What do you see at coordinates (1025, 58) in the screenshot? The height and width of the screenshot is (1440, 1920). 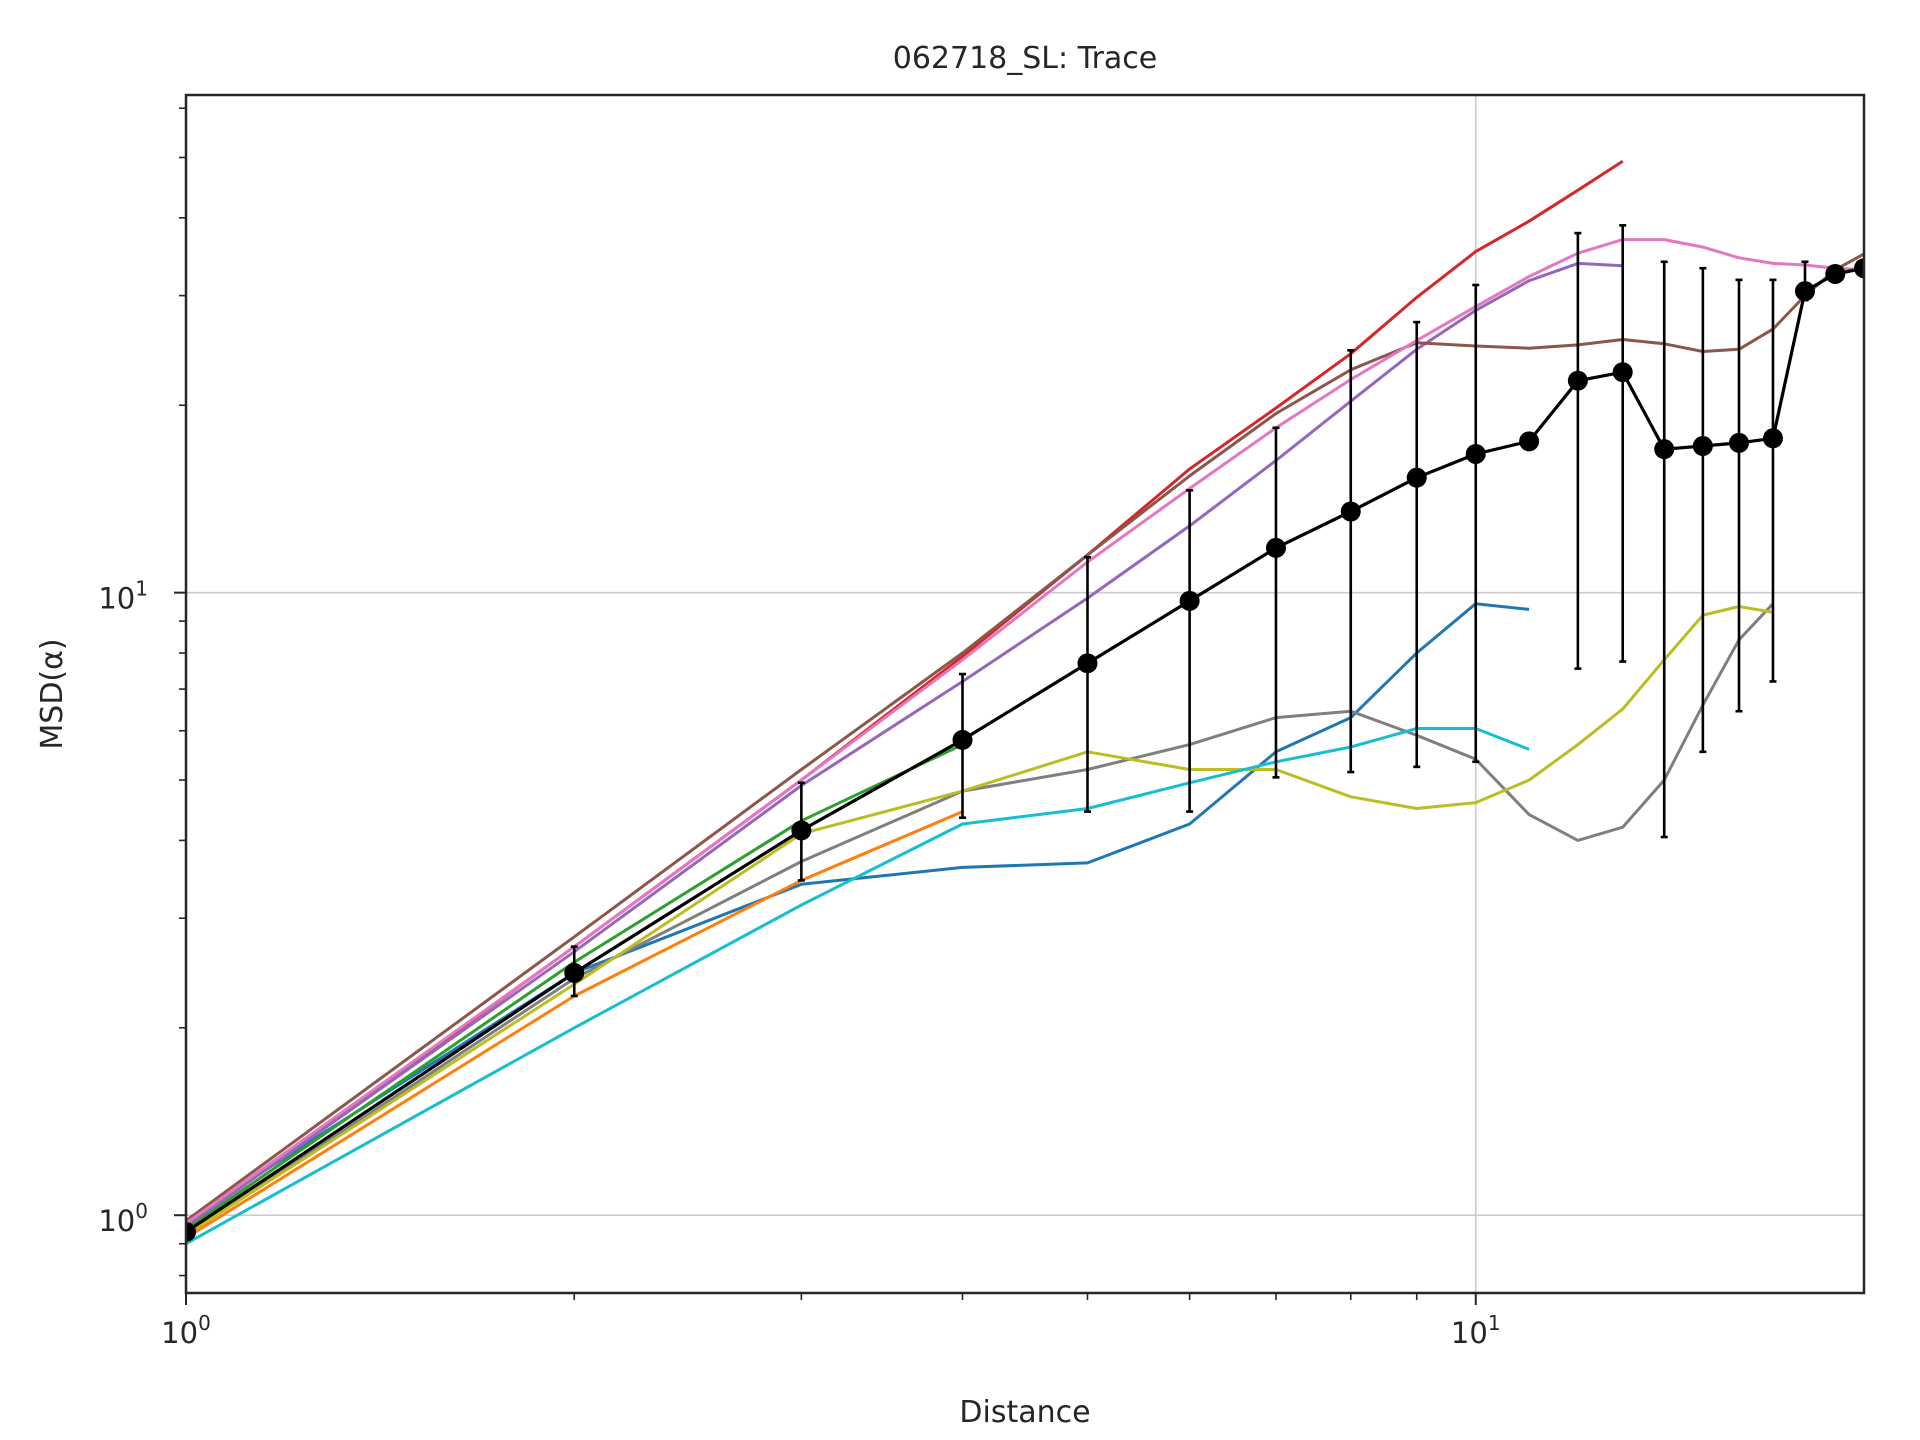 I see `chart-title: 062718_SL: Trace` at bounding box center [1025, 58].